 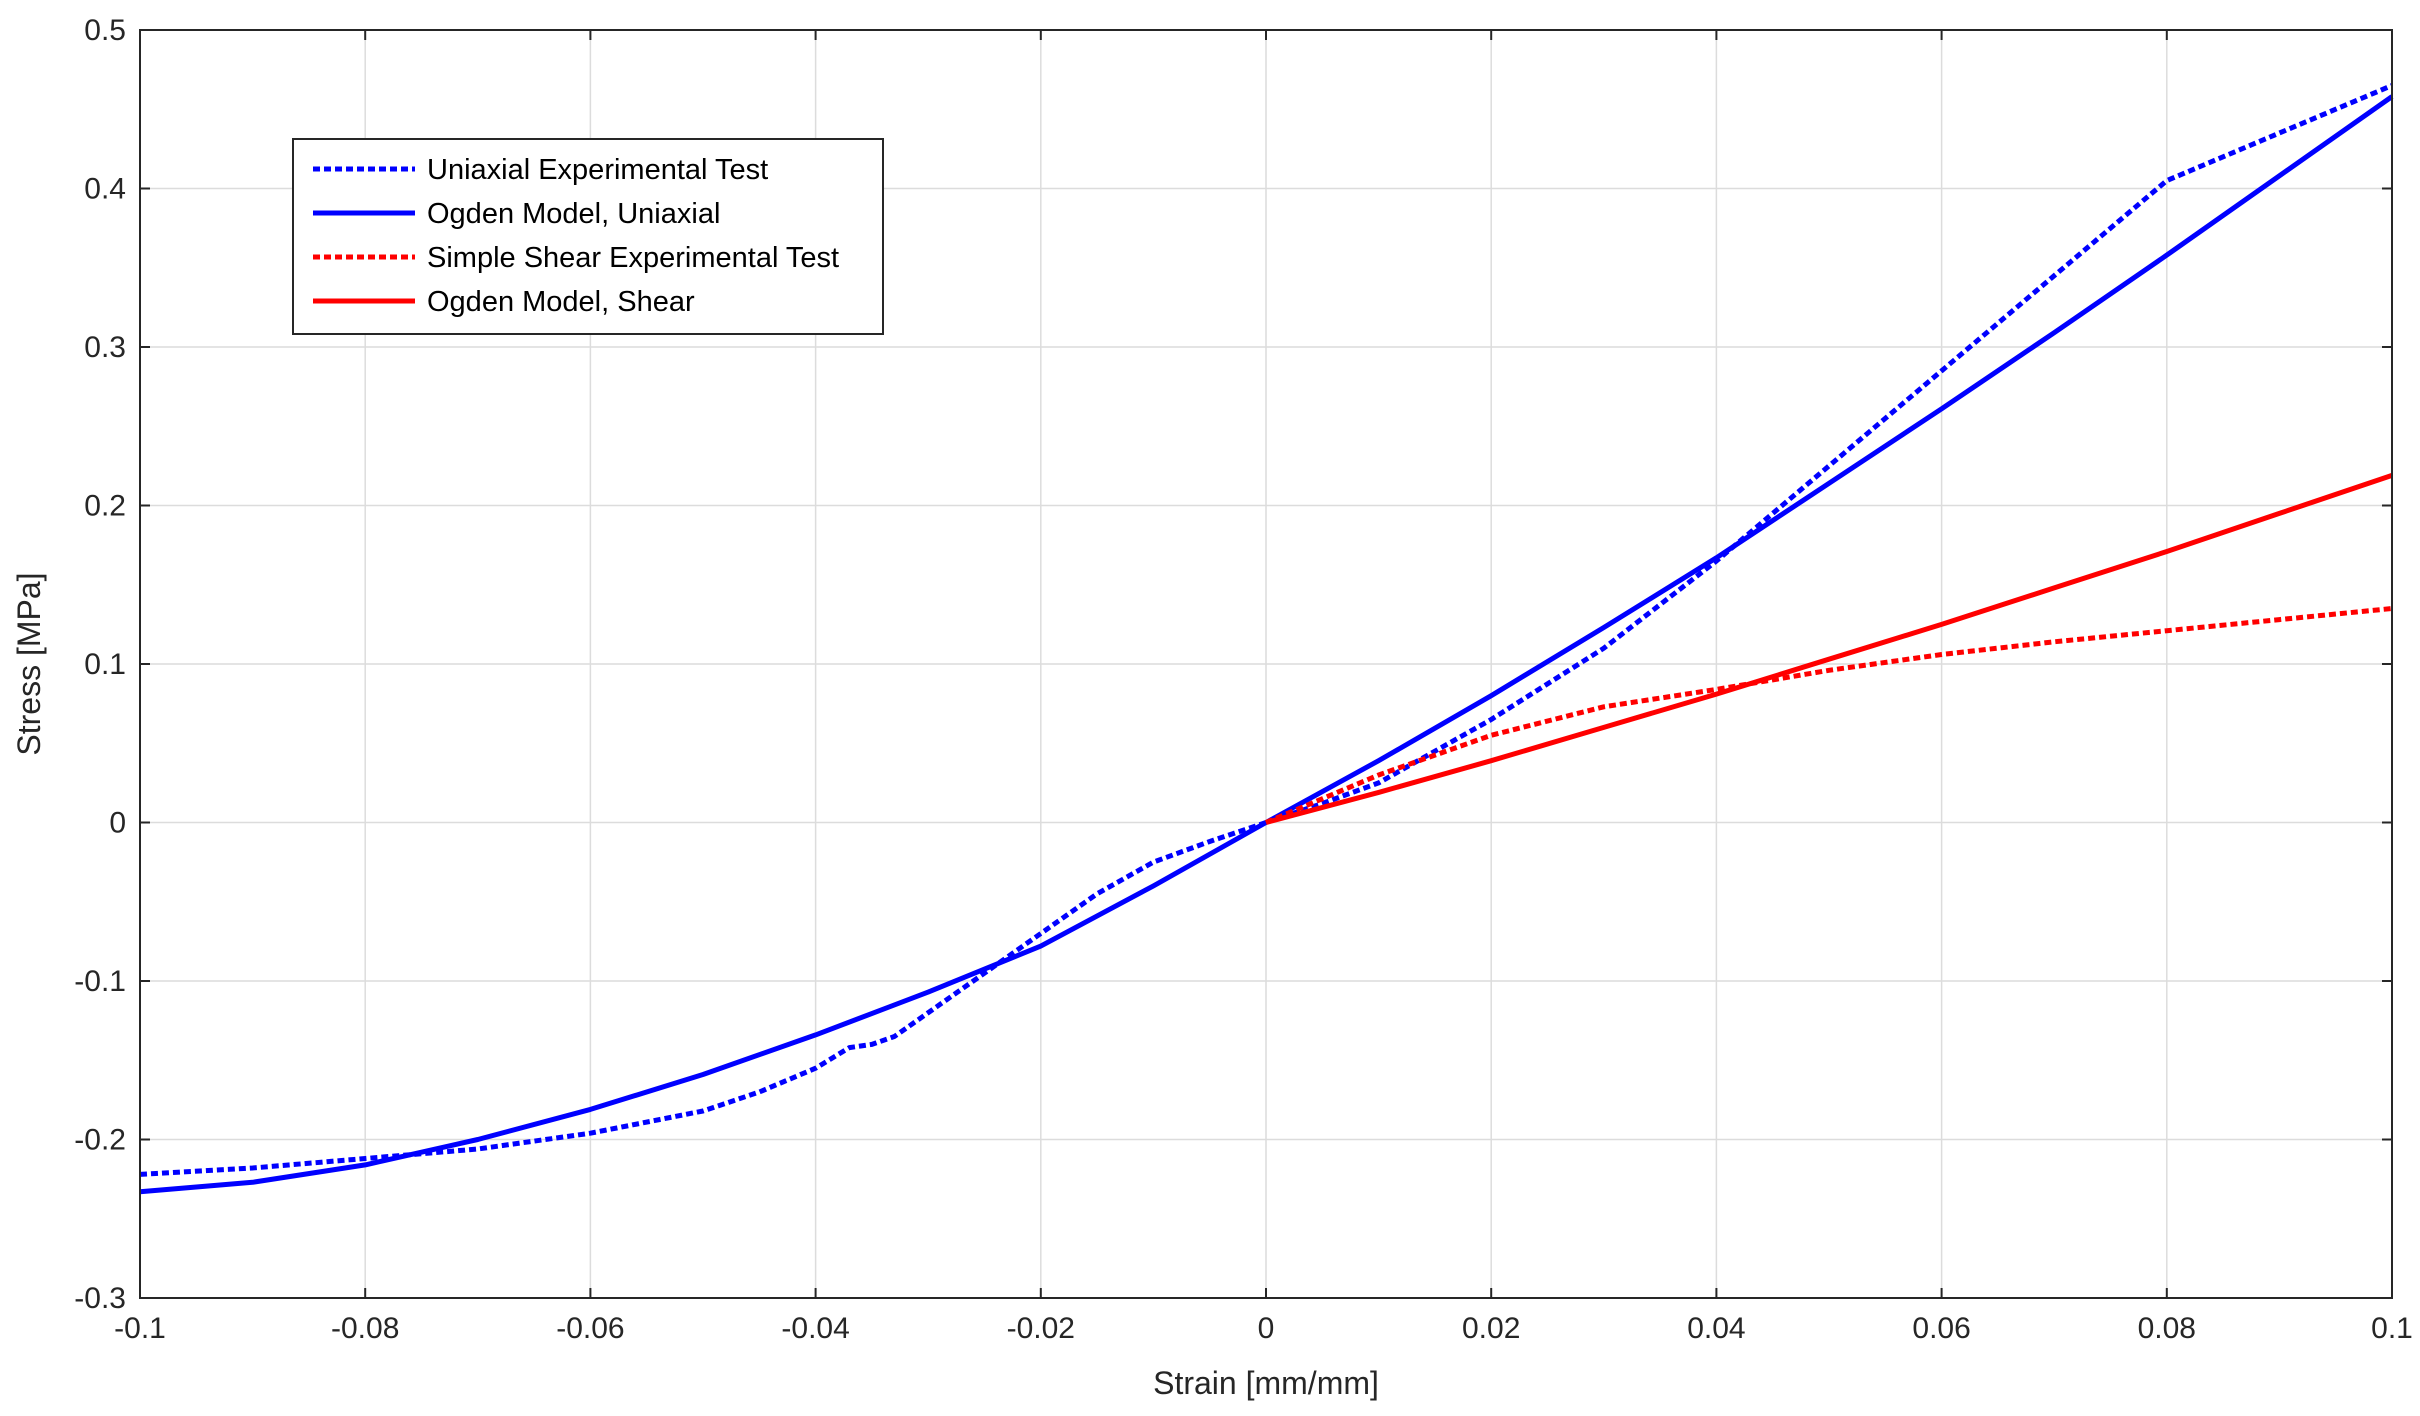 I want to click on x-tick-label: 0.06, so click(x=1941, y=1328).